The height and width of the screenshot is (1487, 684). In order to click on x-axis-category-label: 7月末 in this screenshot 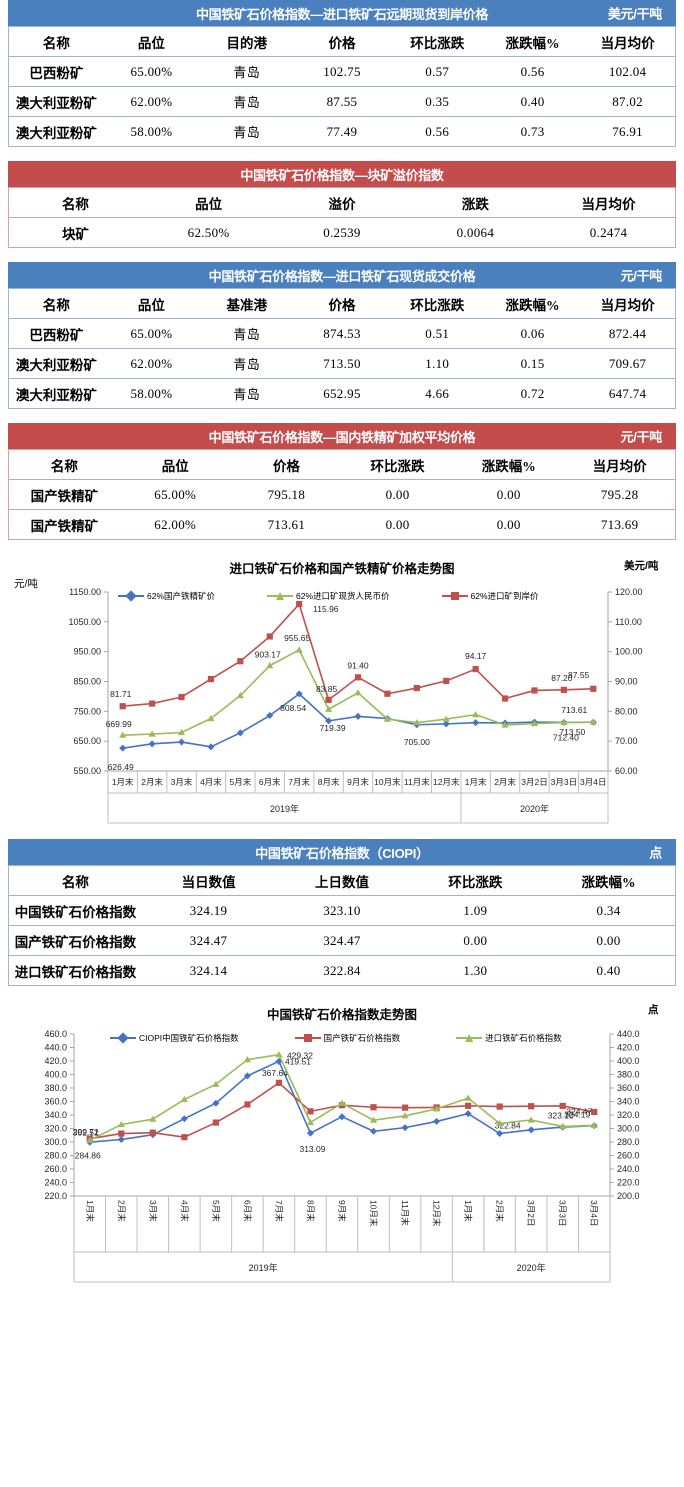, I will do `click(299, 782)`.